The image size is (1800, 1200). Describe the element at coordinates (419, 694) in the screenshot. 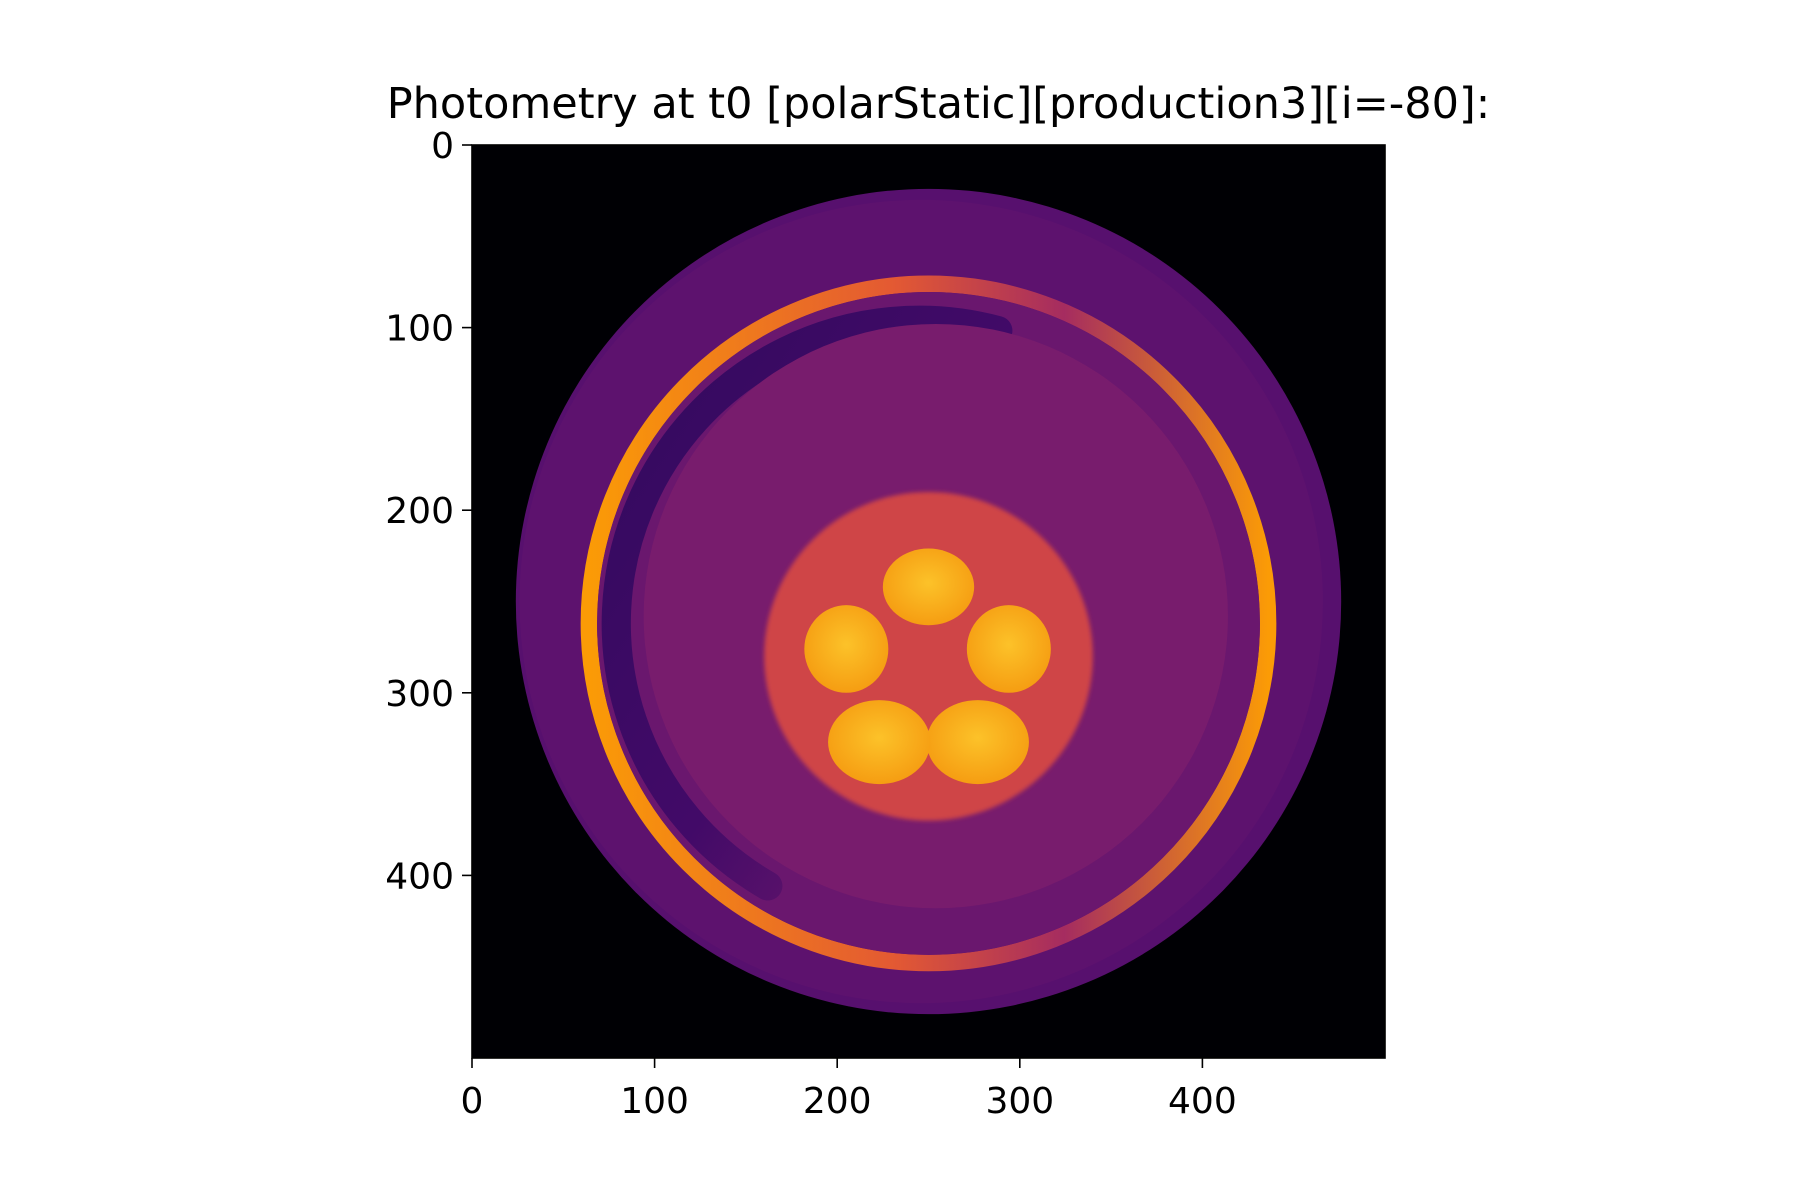

I see `y-tick-label: 300` at that location.